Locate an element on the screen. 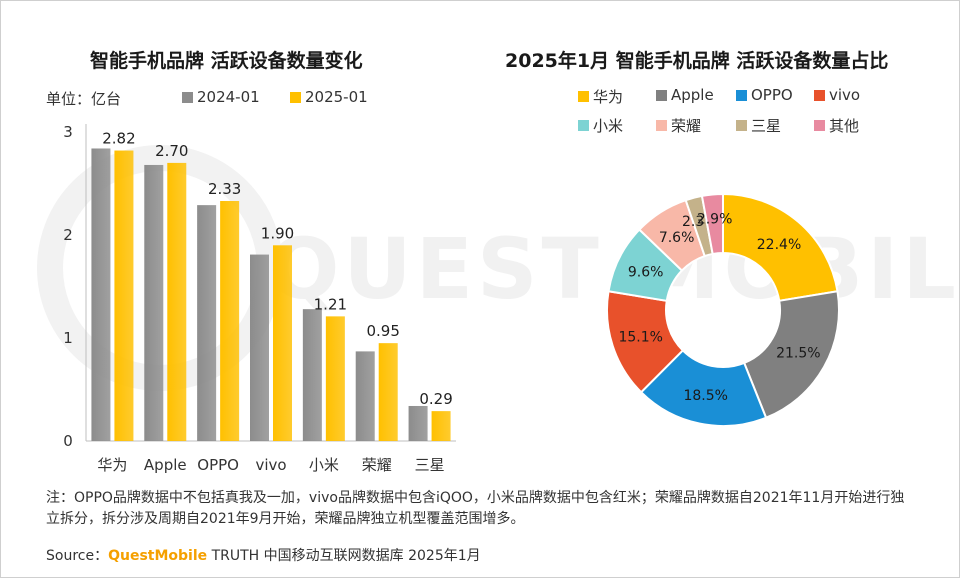 This screenshot has width=960, height=578. x-tick-label: 小米 is located at coordinates (324, 465).